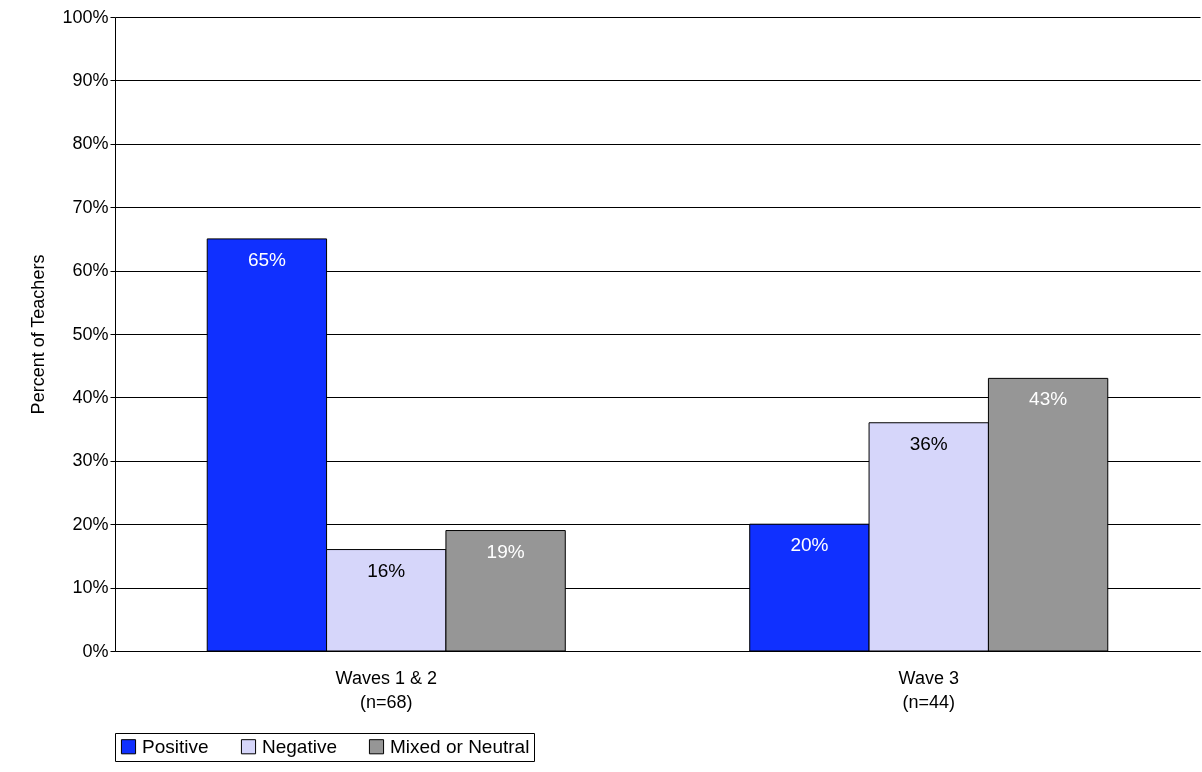 Image resolution: width=1202 pixels, height=772 pixels. I want to click on y-axis-title: Percent of Teachers, so click(38, 334).